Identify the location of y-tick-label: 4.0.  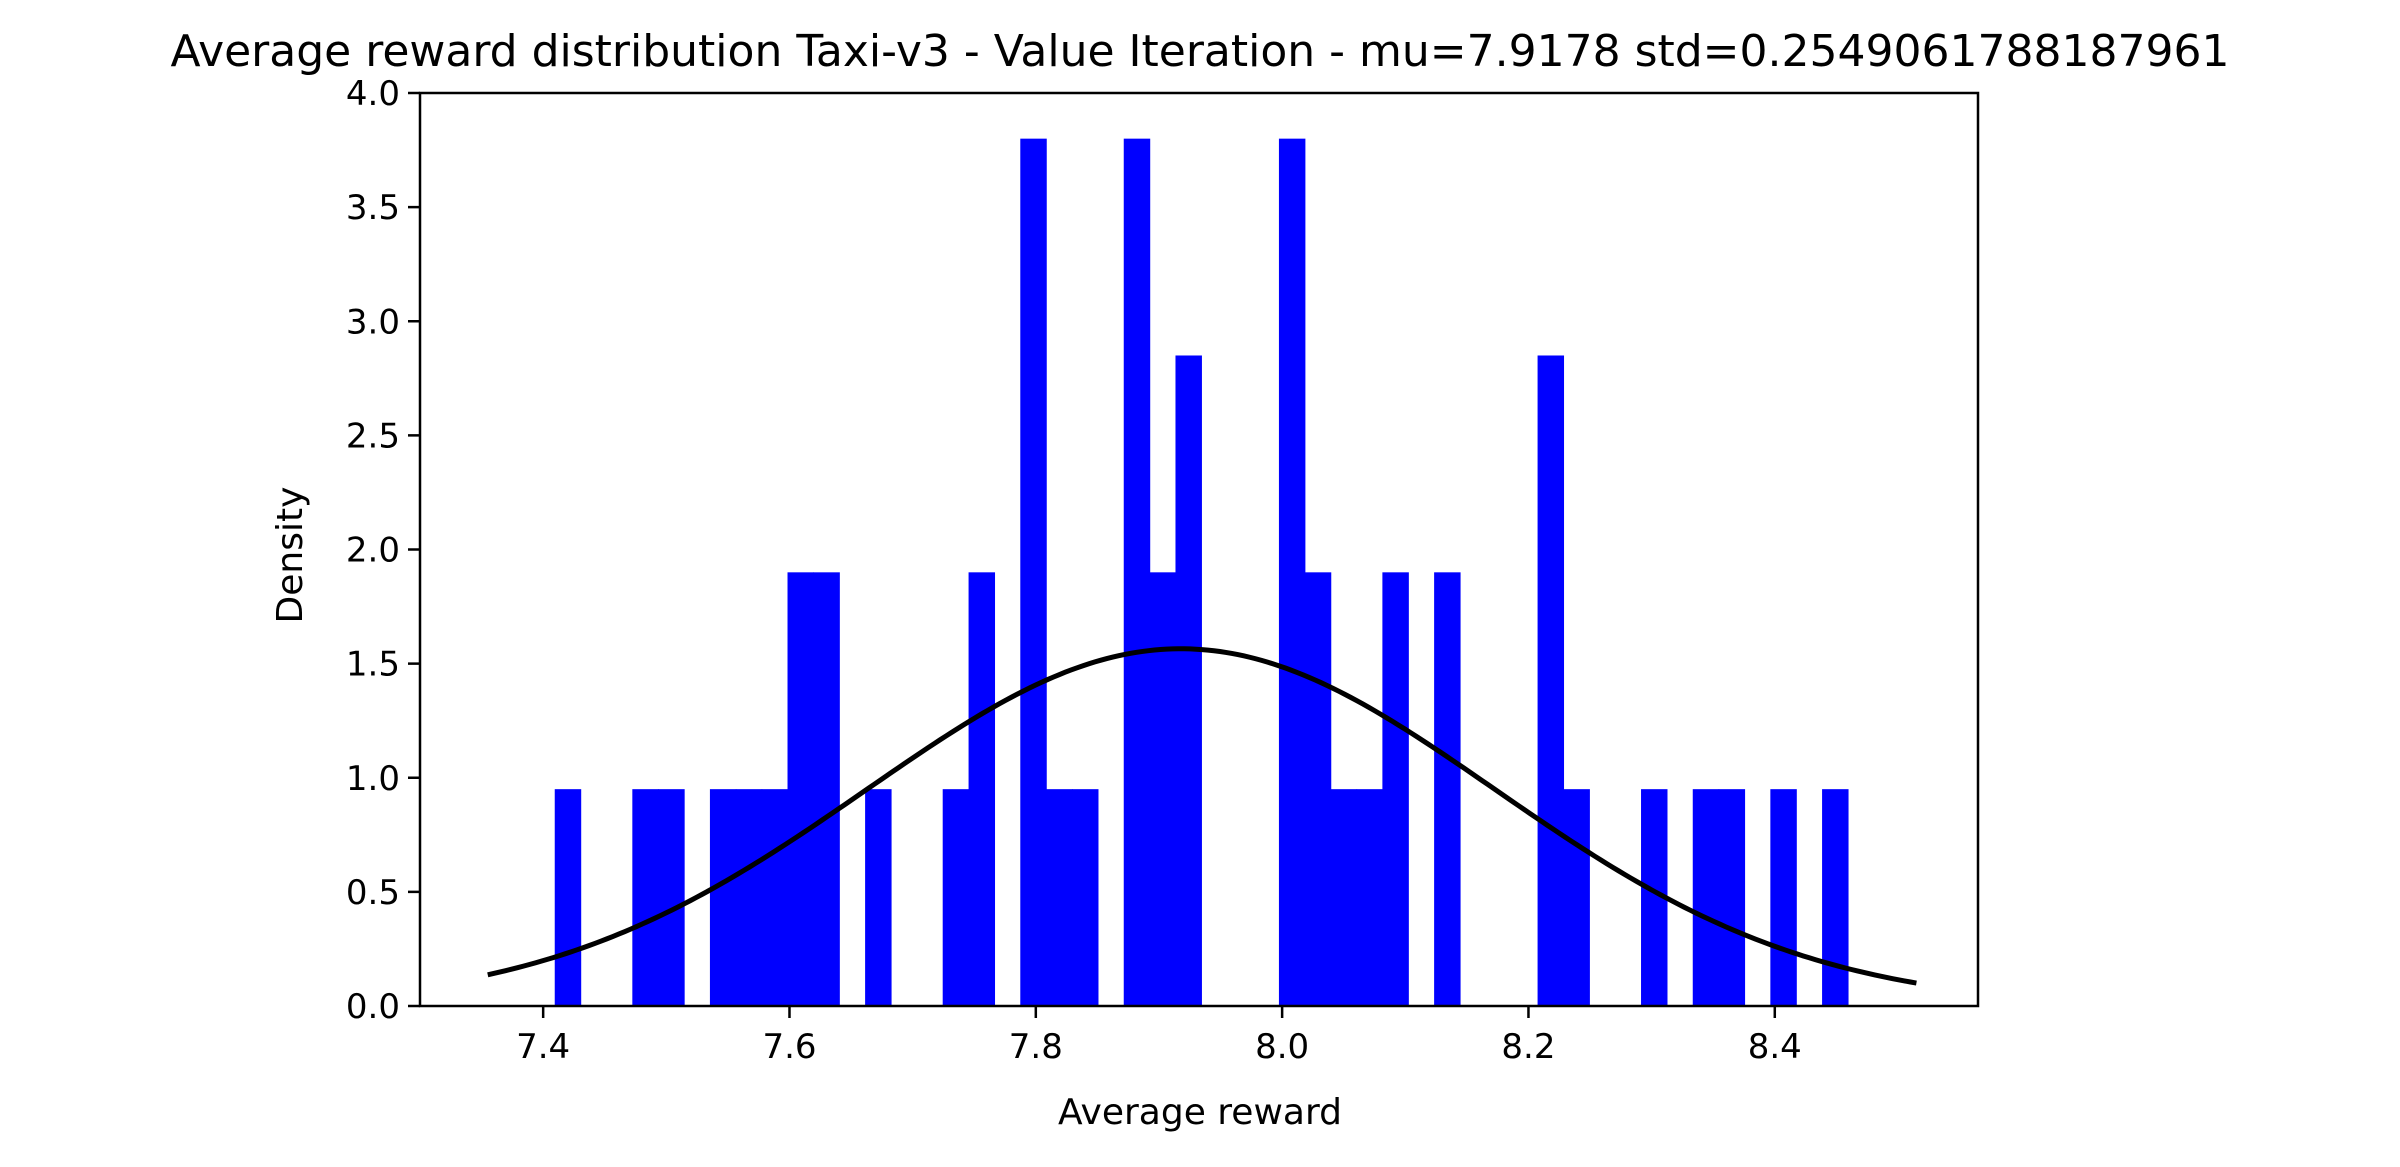
(373, 94).